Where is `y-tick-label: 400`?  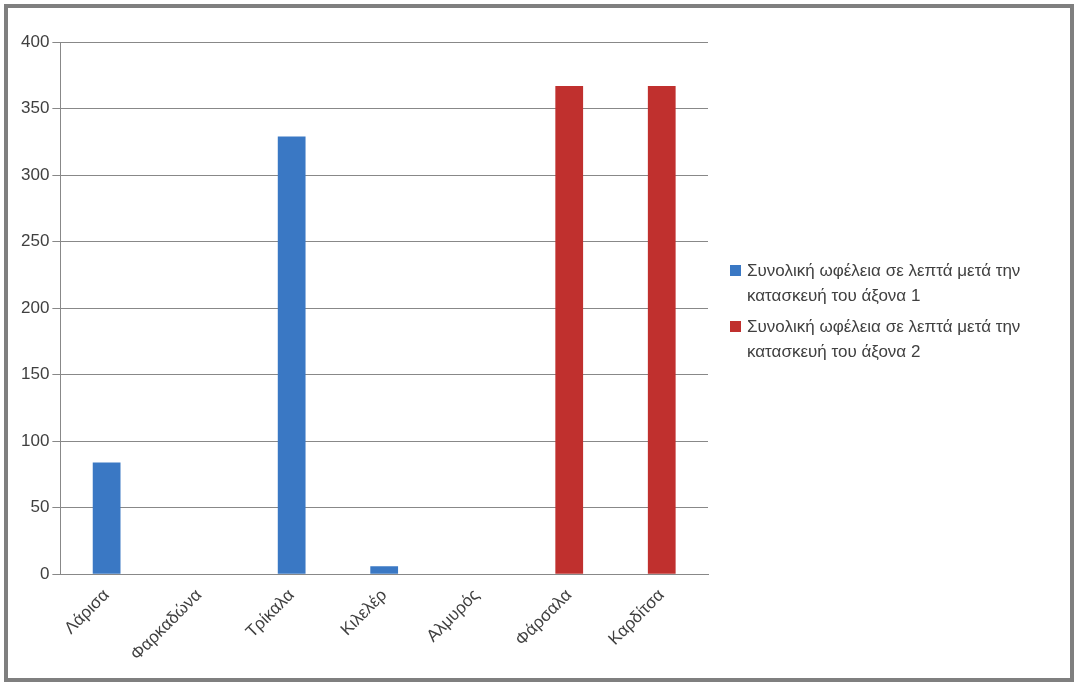 y-tick-label: 400 is located at coordinates (35, 41).